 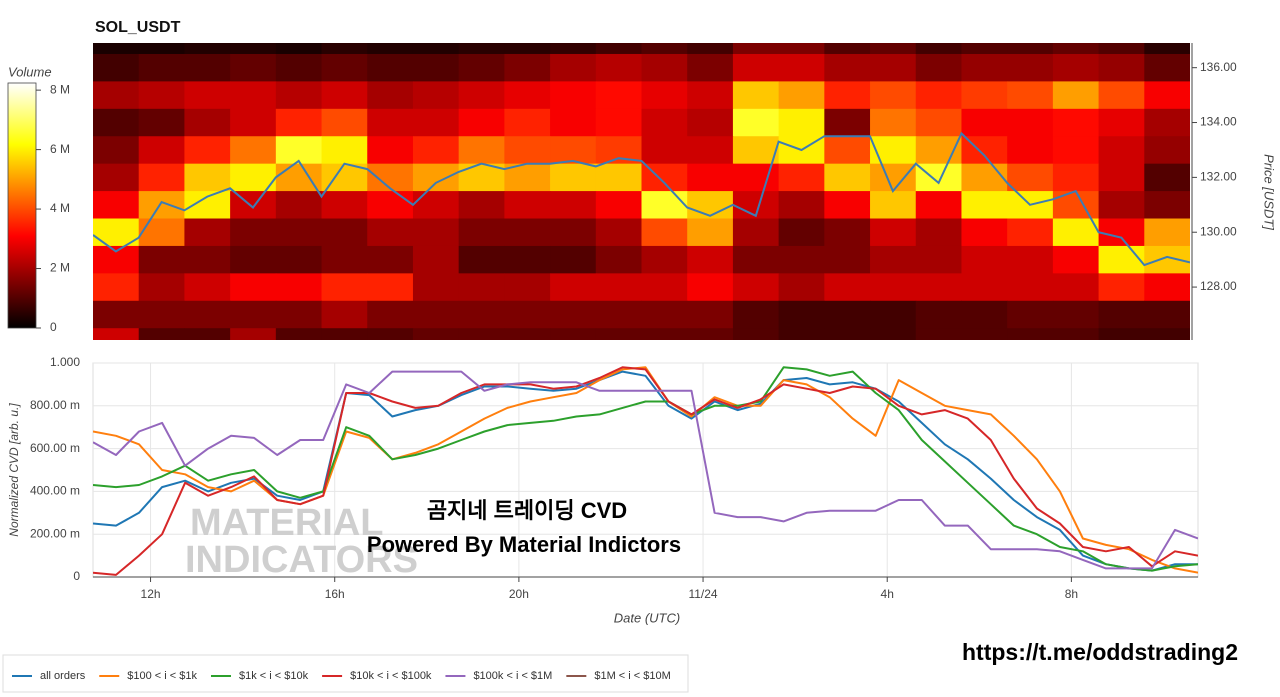 I want to click on y-tick-label: 400.00 m, so click(x=55, y=491).